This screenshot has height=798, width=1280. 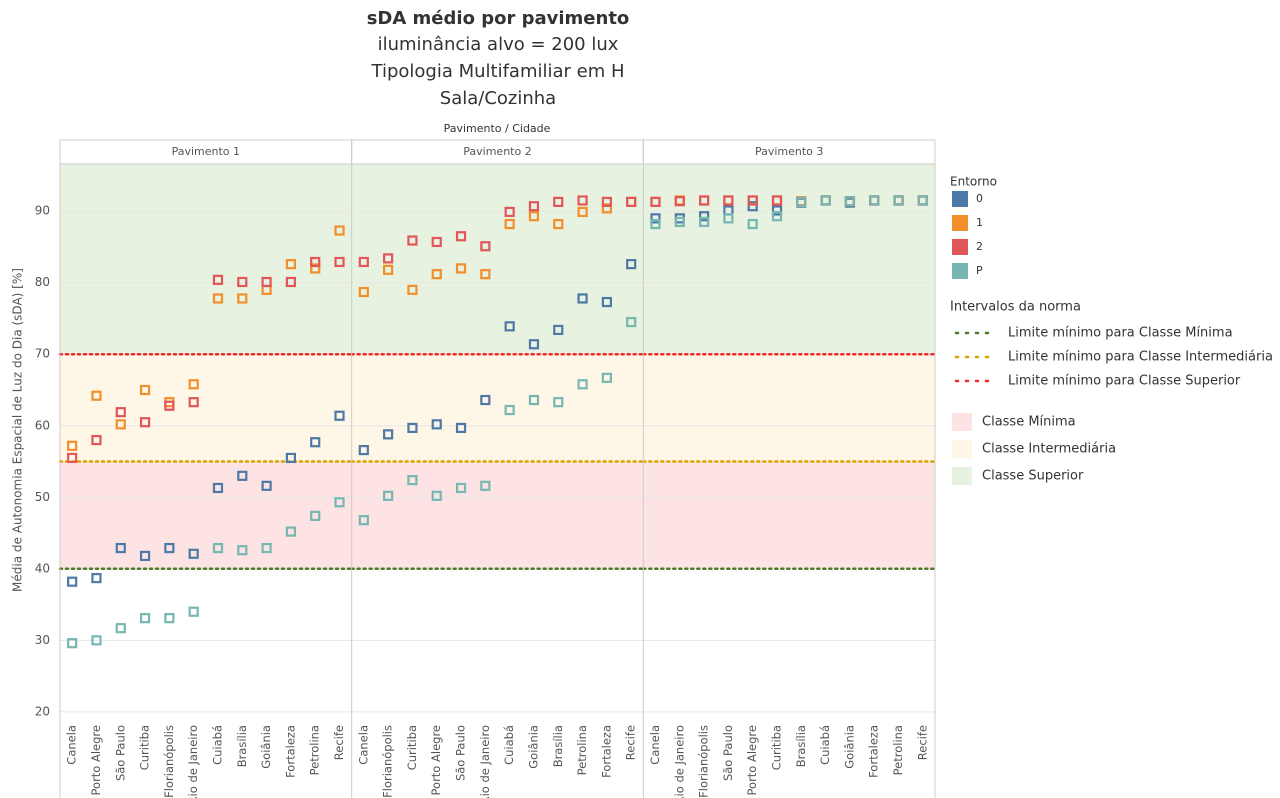 What do you see at coordinates (315, 750) in the screenshot?
I see `x-tick-label: Petrolina` at bounding box center [315, 750].